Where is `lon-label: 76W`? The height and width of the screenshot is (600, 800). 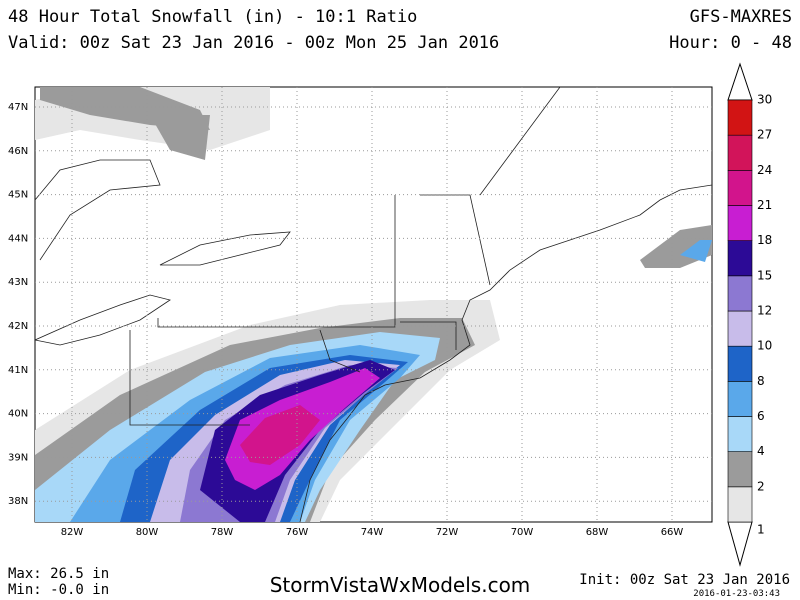 lon-label: 76W is located at coordinates (297, 532).